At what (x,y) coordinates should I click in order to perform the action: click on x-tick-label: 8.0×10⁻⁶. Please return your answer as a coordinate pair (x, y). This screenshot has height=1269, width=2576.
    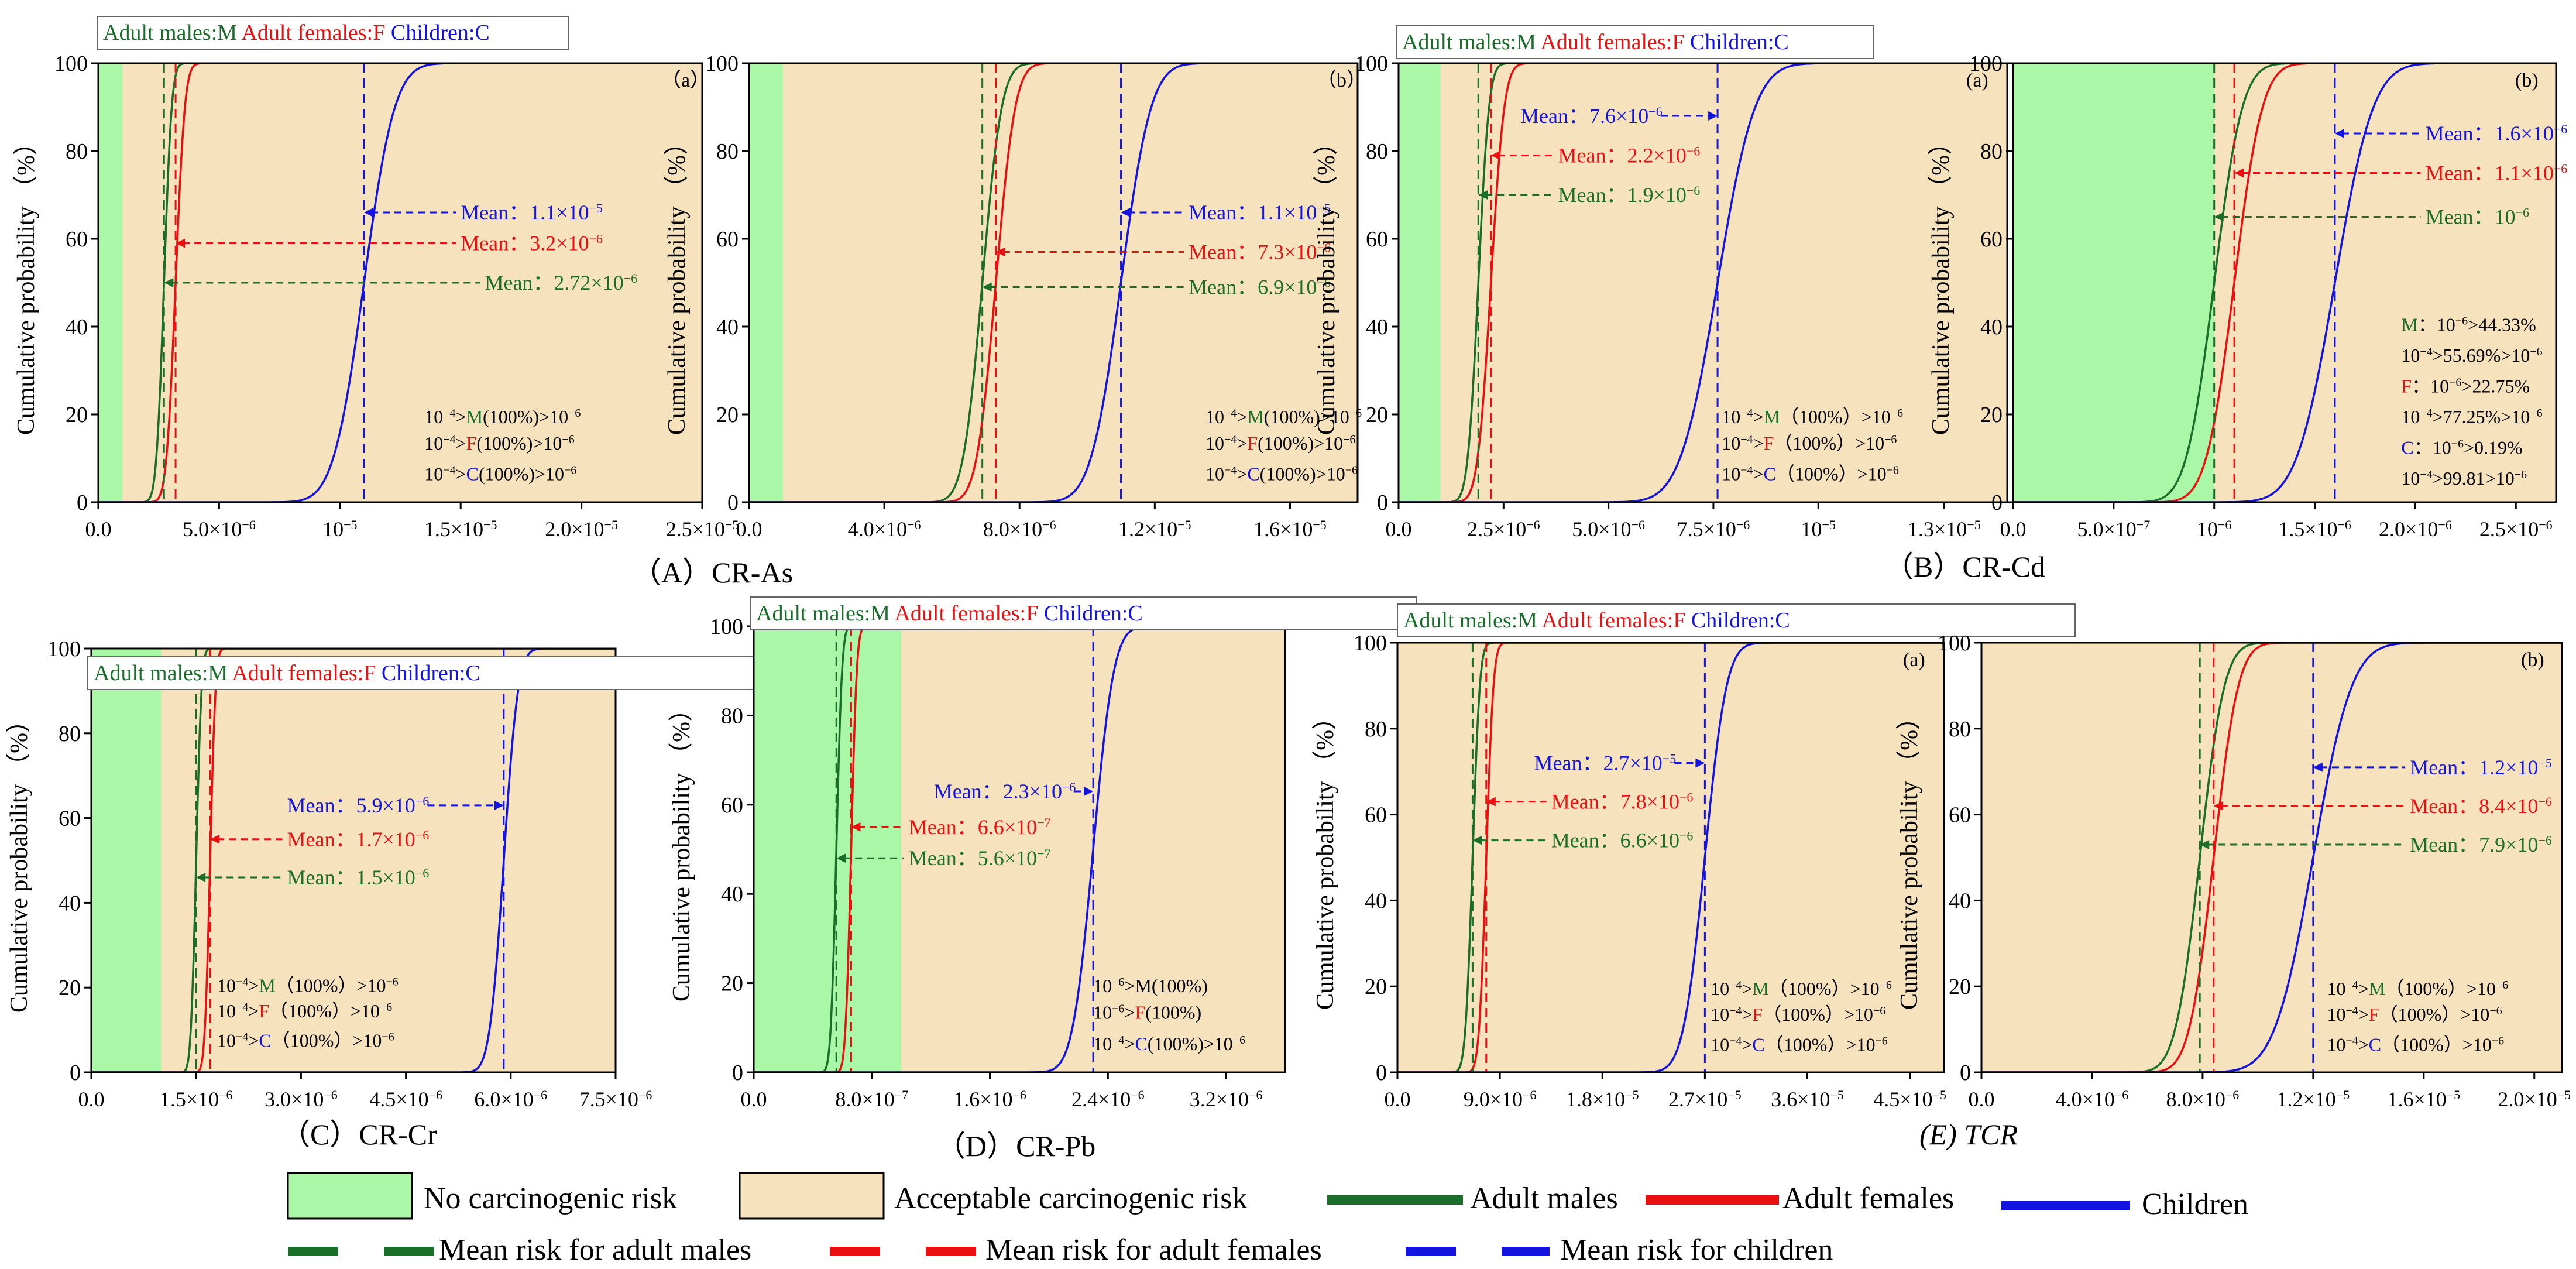
    Looking at the image, I should click on (1020, 529).